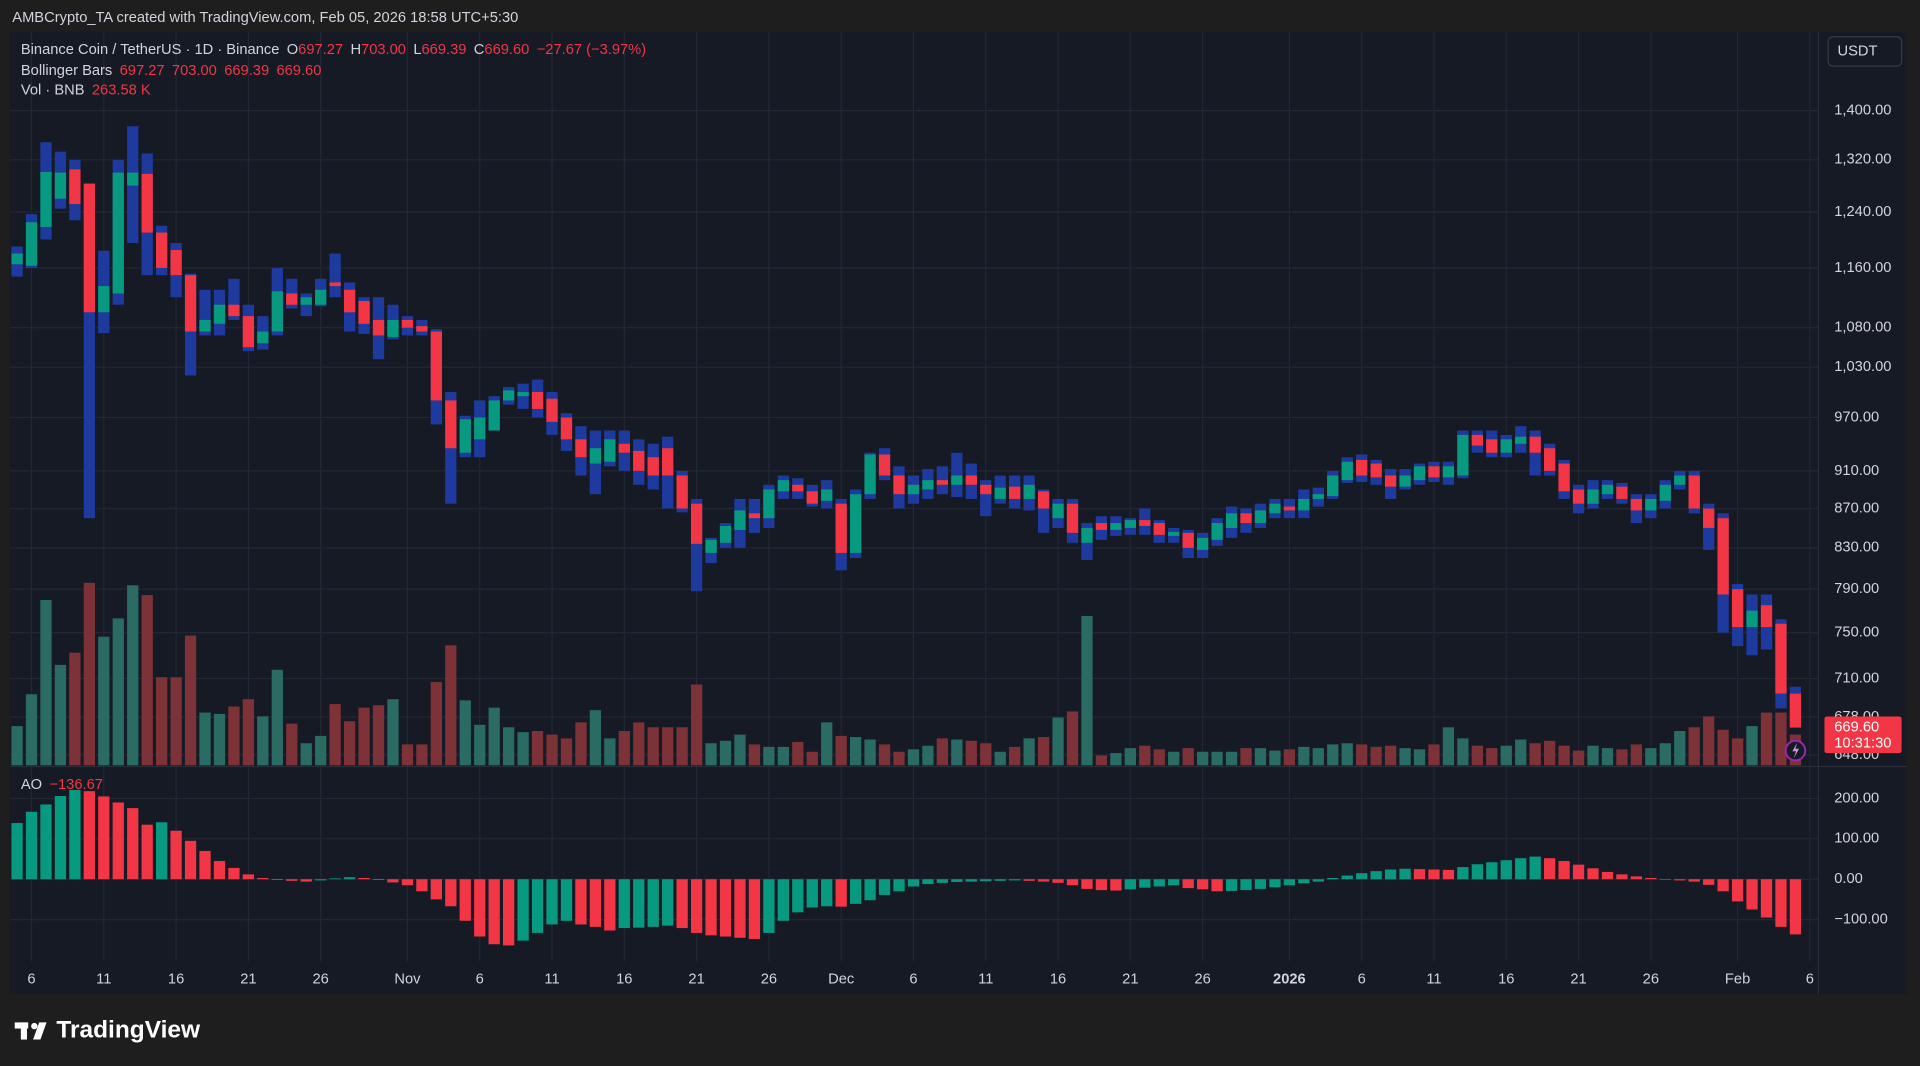 This screenshot has width=1920, height=1066. I want to click on y-tick-label: 1,400.00, so click(1862, 110).